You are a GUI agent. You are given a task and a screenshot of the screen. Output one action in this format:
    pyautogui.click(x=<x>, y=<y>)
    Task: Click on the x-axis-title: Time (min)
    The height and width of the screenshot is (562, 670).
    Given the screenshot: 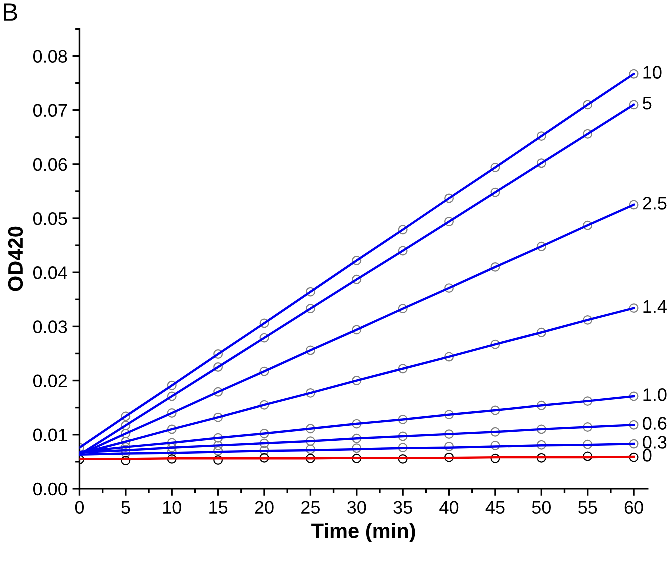 What is the action you would take?
    pyautogui.click(x=364, y=533)
    